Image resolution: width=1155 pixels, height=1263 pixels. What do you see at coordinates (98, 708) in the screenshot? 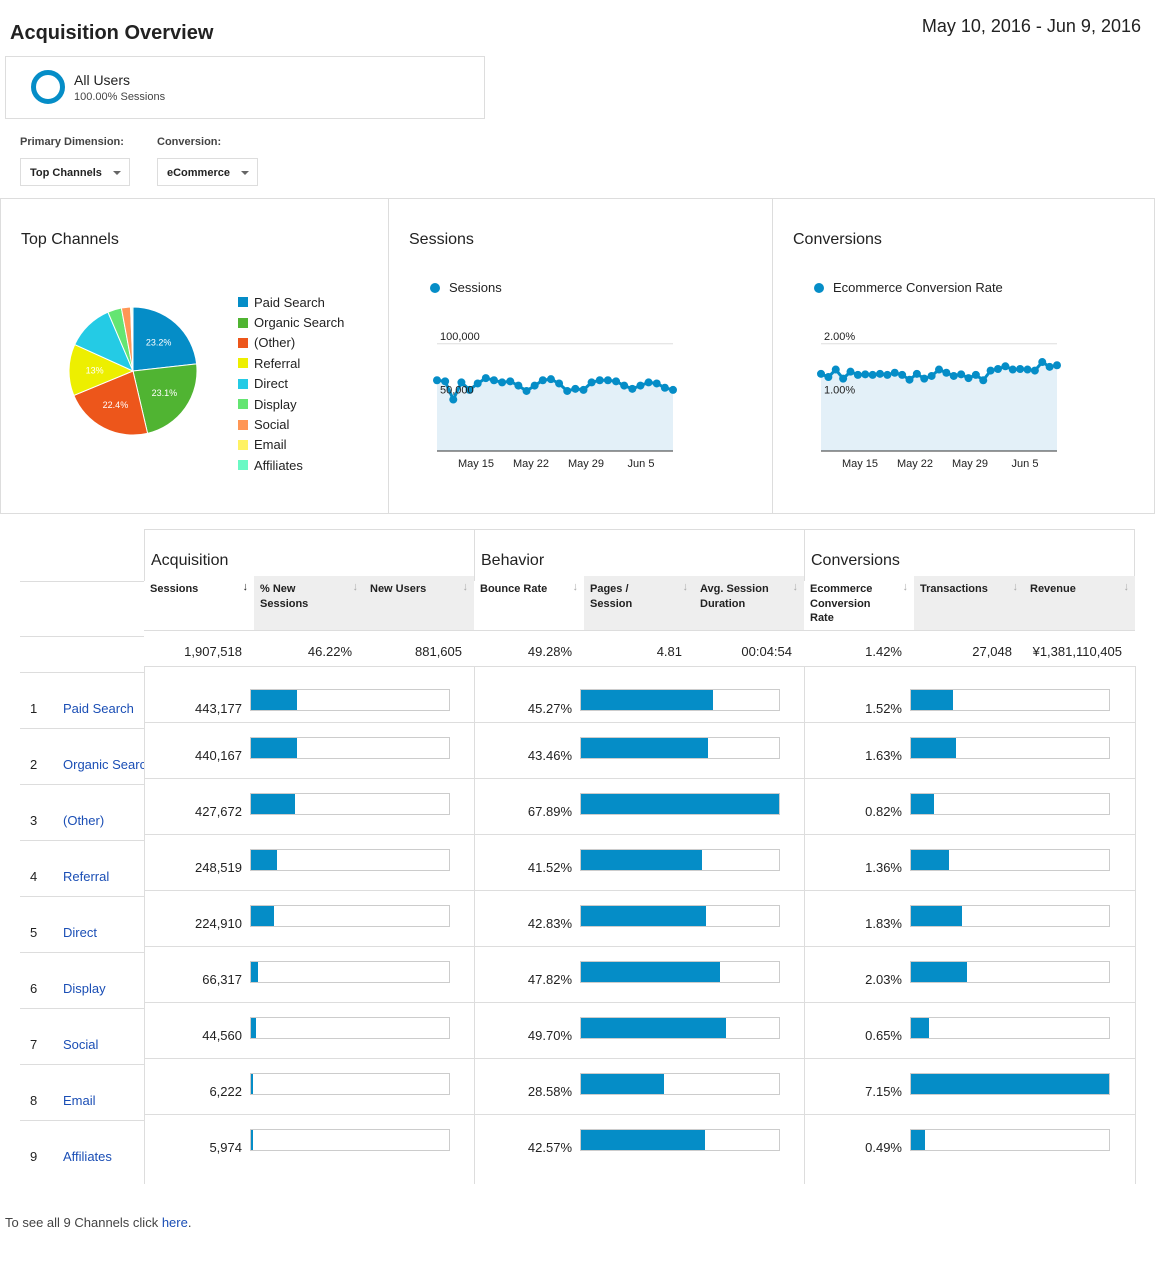
I see `channel-link: Paid Search` at bounding box center [98, 708].